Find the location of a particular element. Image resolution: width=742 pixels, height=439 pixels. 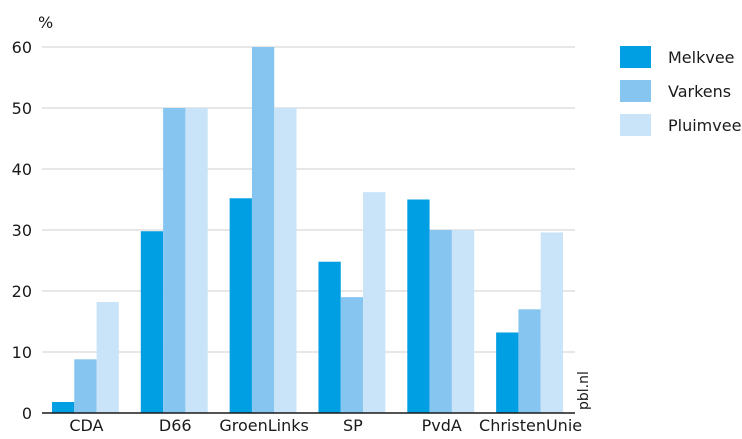

legend-swatch-pluimvee is located at coordinates (635, 125).